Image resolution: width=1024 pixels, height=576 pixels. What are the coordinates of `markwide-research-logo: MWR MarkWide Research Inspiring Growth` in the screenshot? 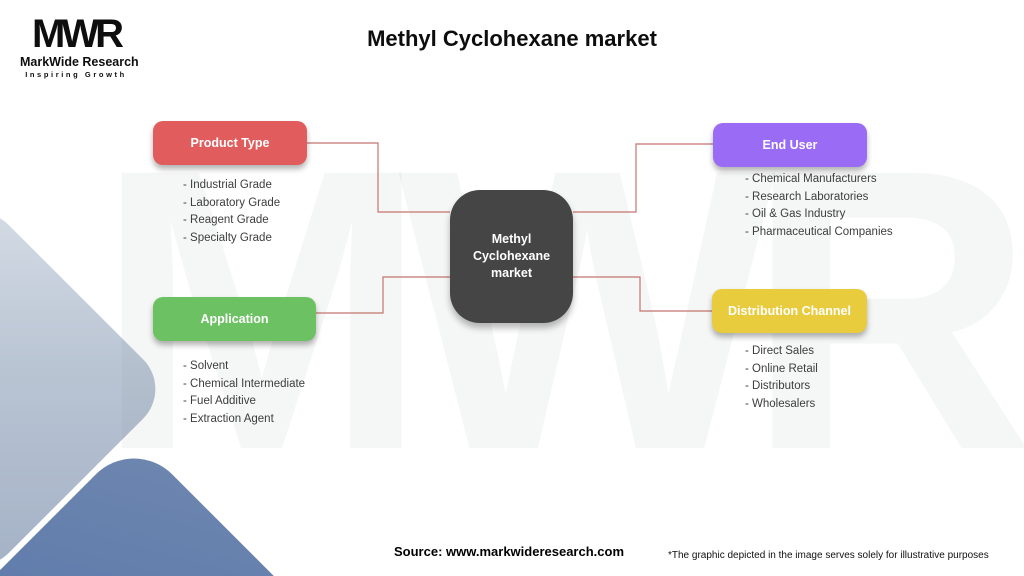 It's located at (79, 44).